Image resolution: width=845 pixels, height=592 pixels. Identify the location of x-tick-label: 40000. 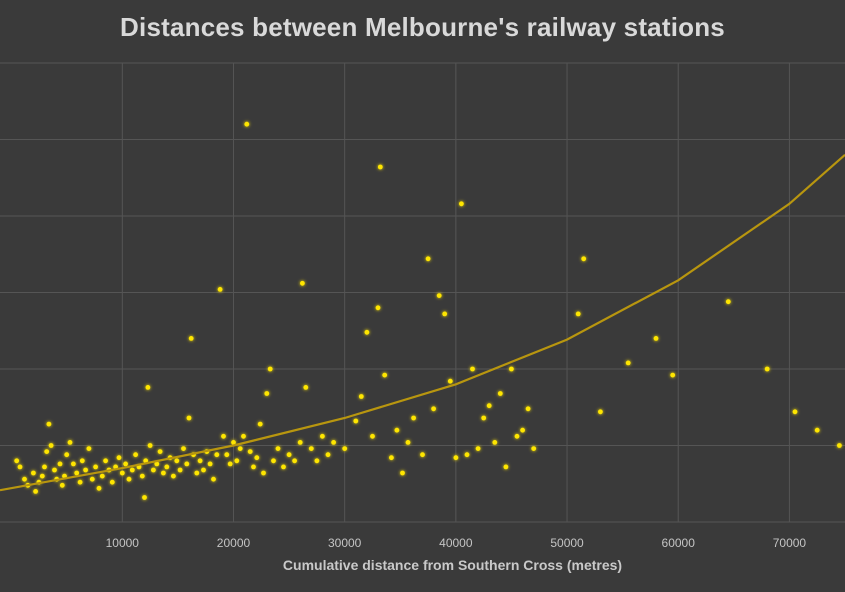
(456, 543).